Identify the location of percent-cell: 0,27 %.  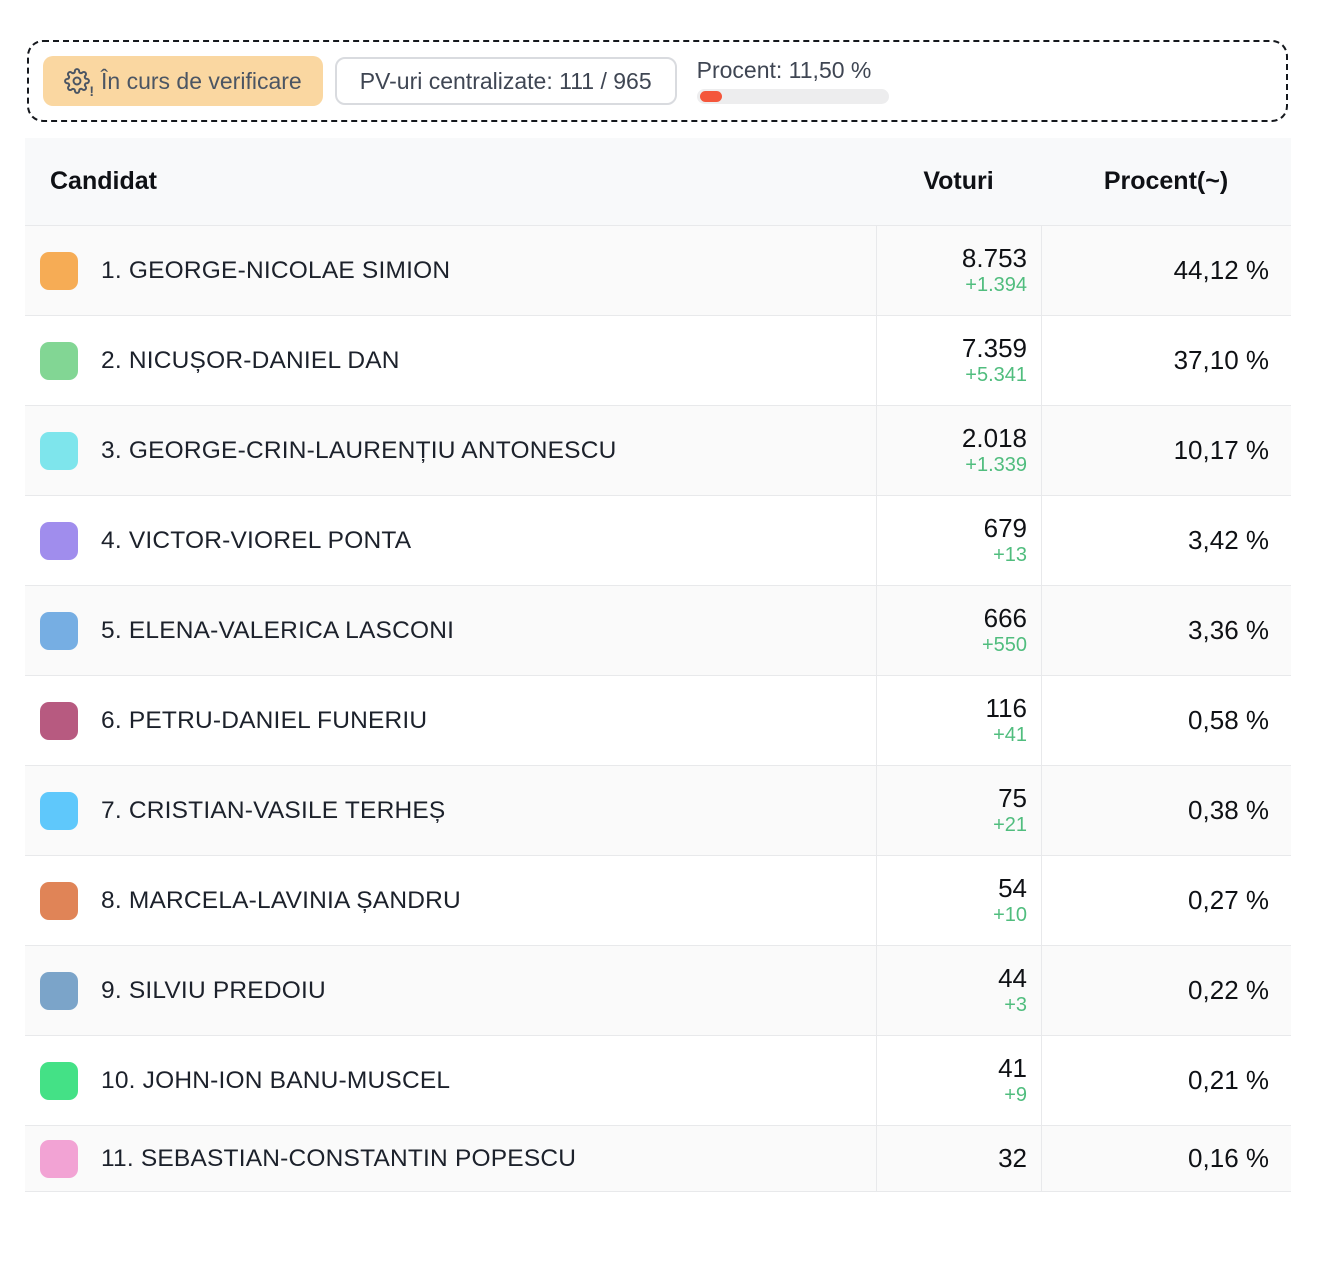
(1166, 900).